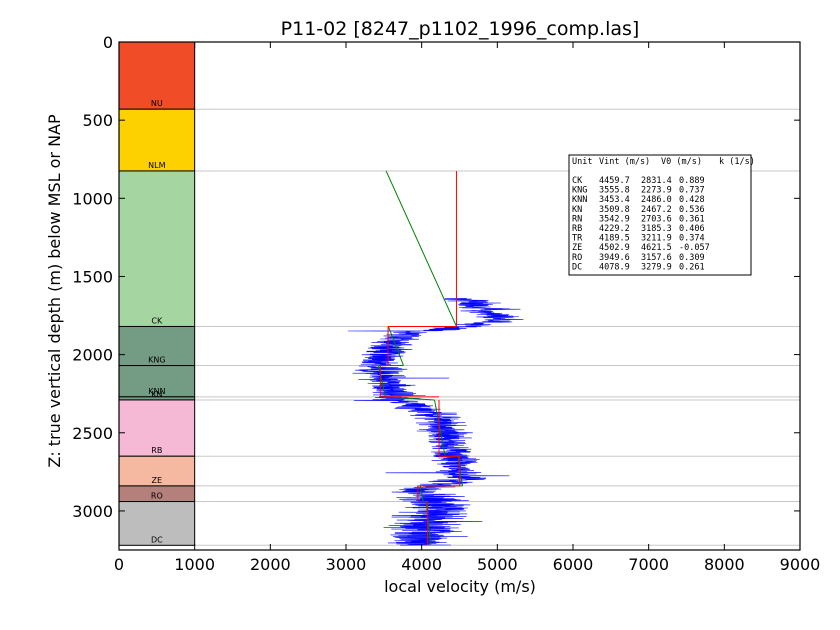  What do you see at coordinates (694, 248) in the screenshot?
I see `legend-cell: -0.057` at bounding box center [694, 248].